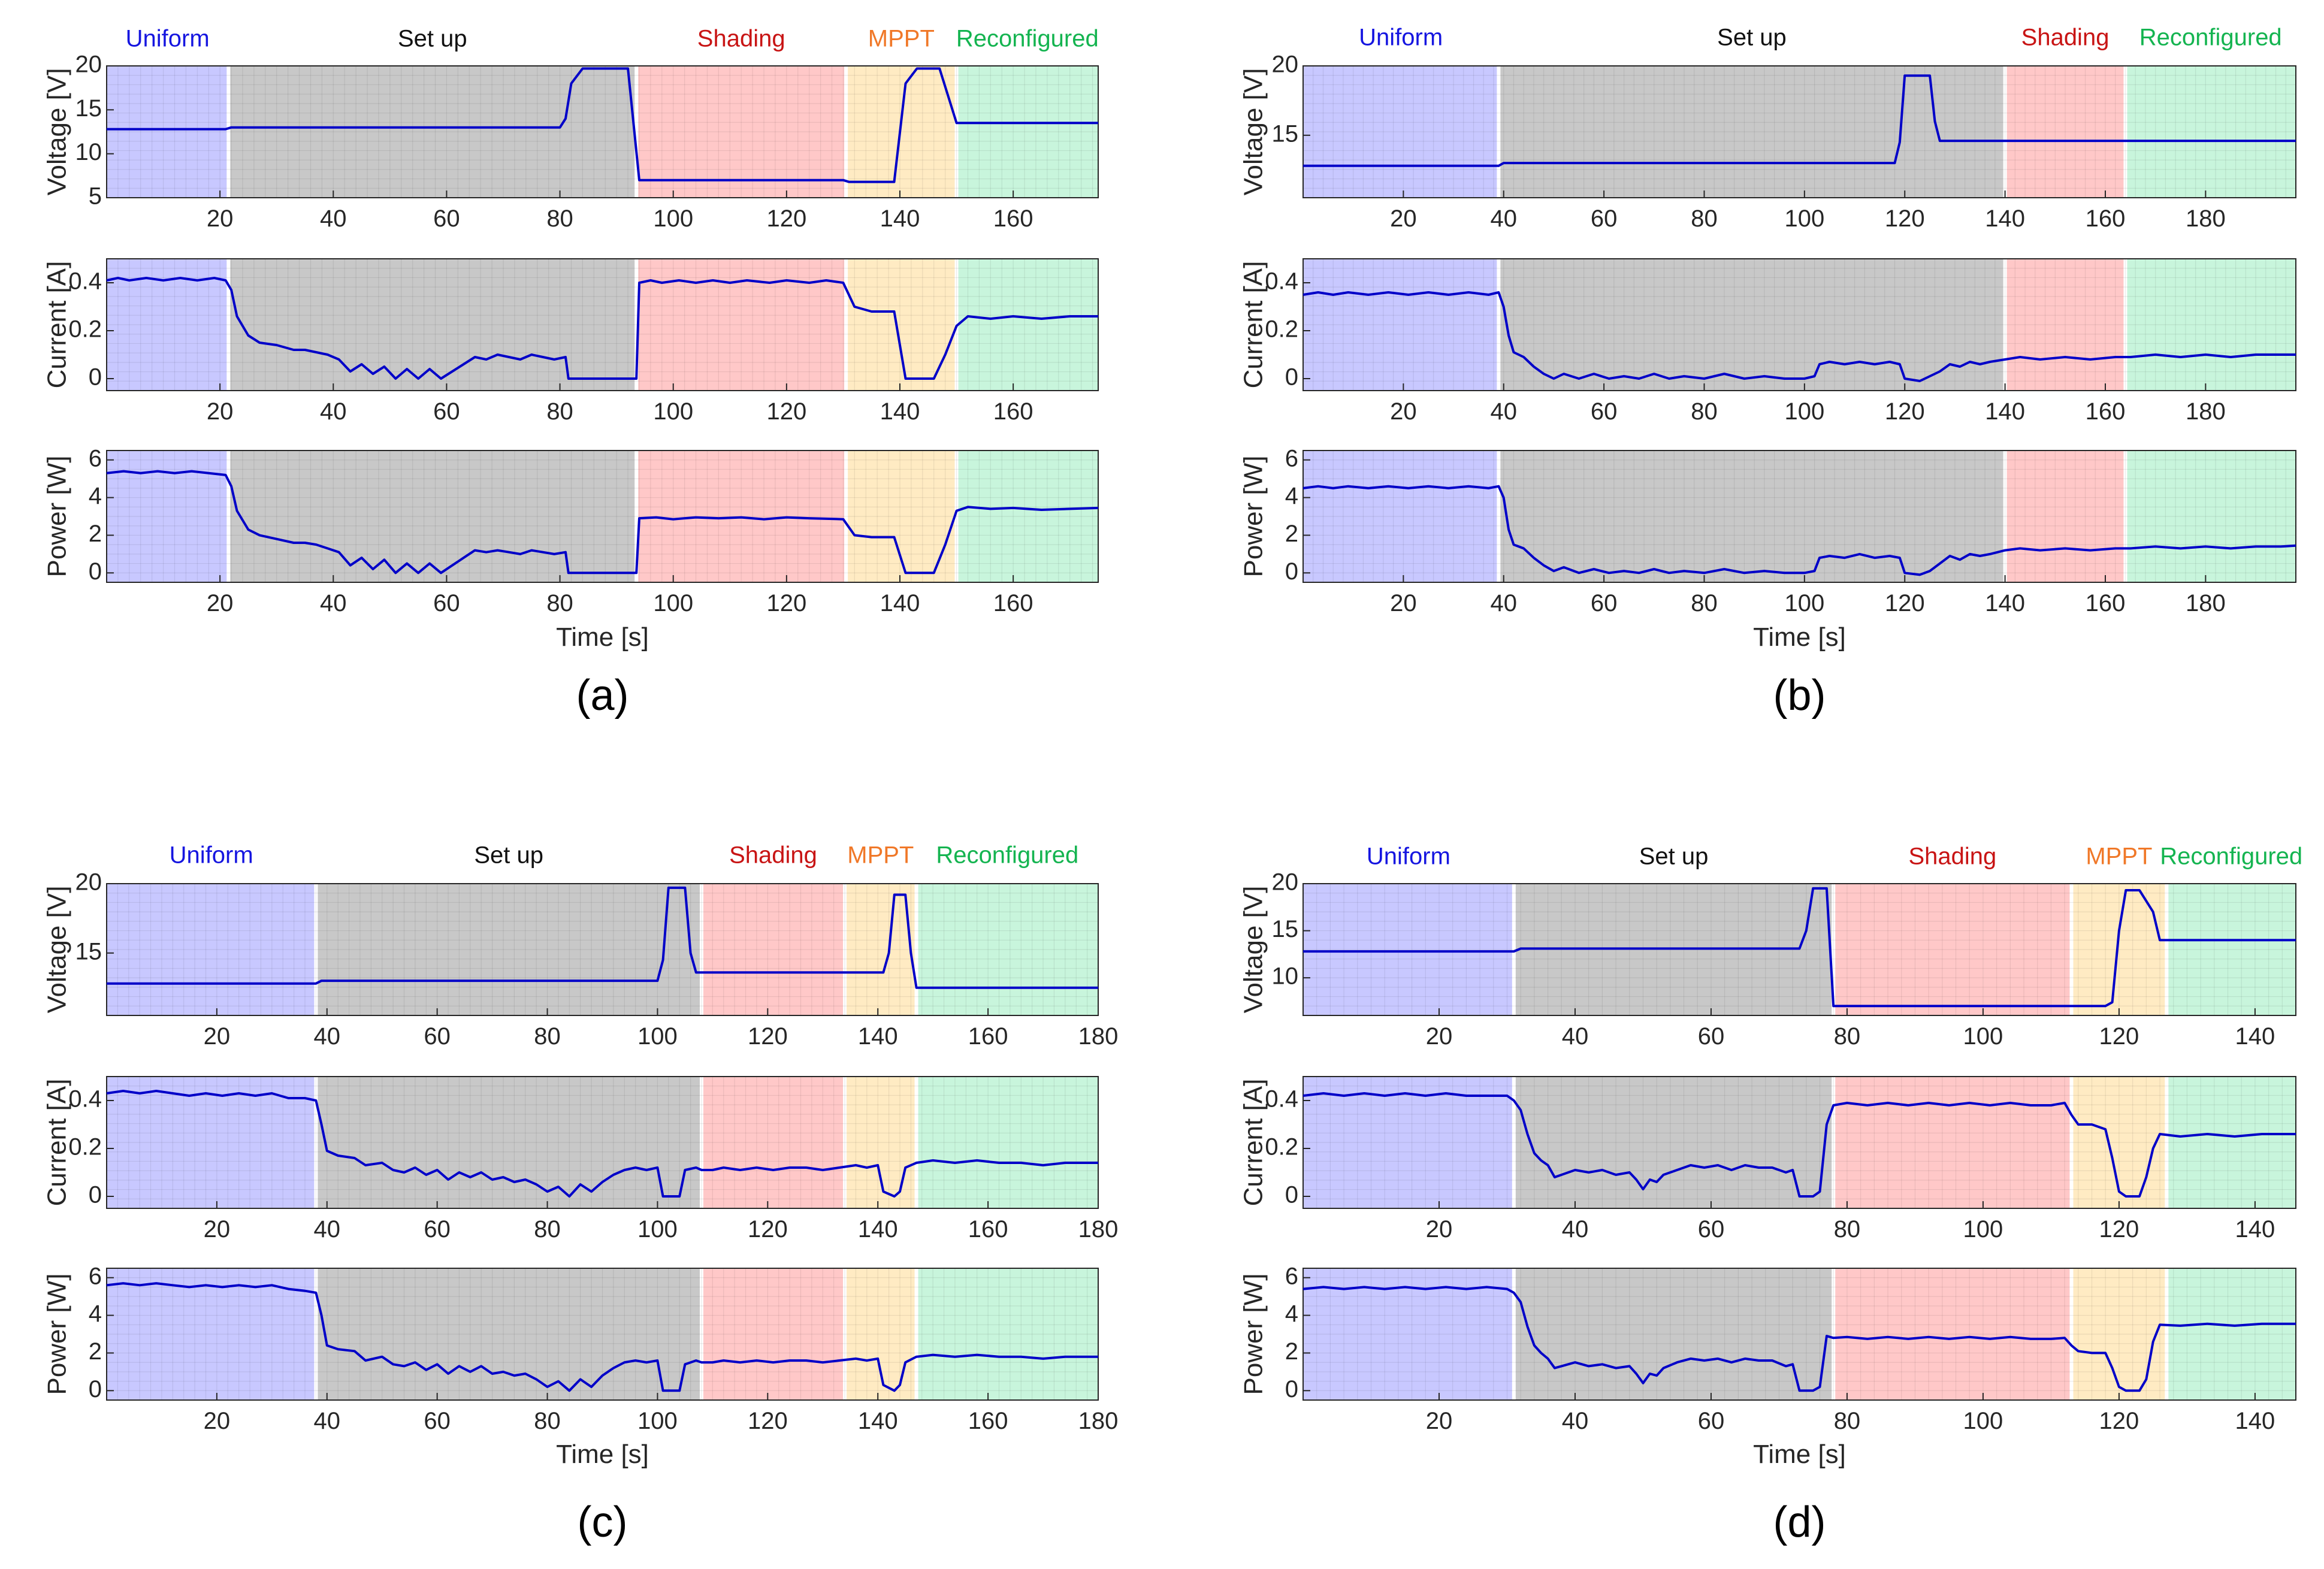  Describe the element at coordinates (88, 951) in the screenshot. I see `y-tick-label: 15` at that location.